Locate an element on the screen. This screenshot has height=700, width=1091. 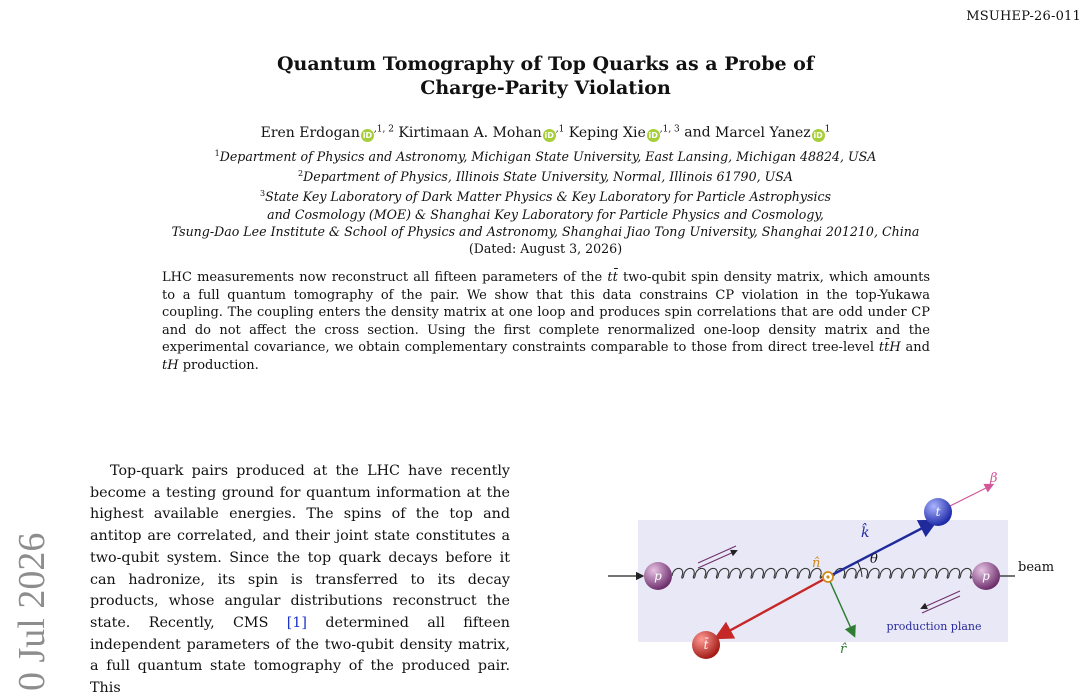
r-hat-label: r̂ is located at coordinates (844, 649).